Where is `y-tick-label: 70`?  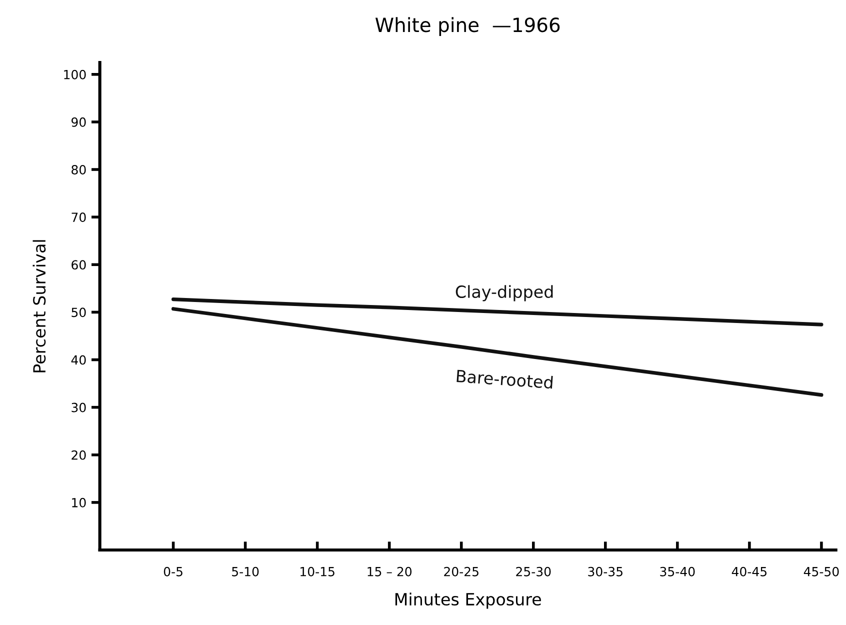
y-tick-label: 70 is located at coordinates (79, 217).